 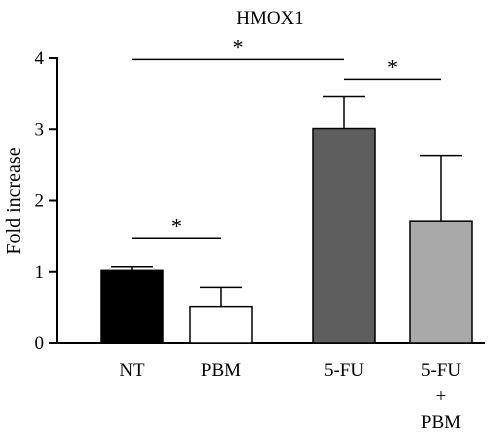 What do you see at coordinates (441, 396) in the screenshot?
I see `category-label: +` at bounding box center [441, 396].